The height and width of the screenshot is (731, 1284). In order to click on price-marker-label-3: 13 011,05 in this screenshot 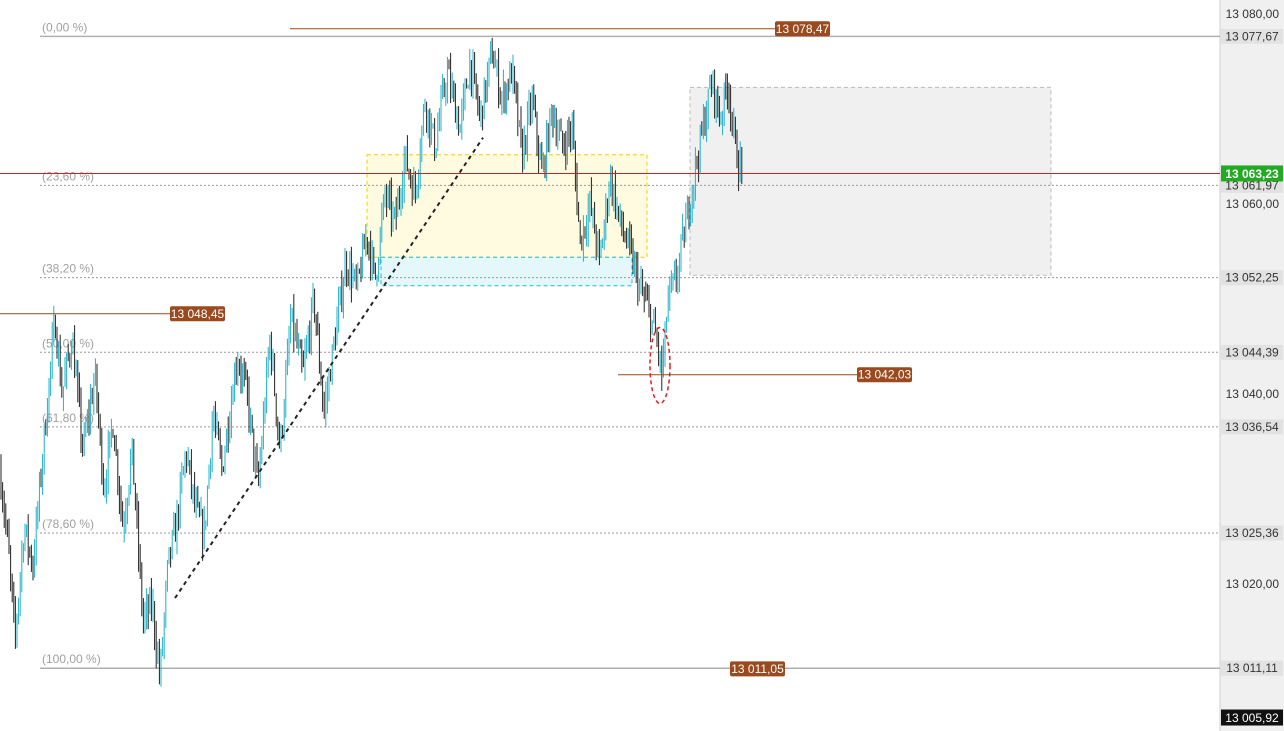, I will do `click(757, 669)`.